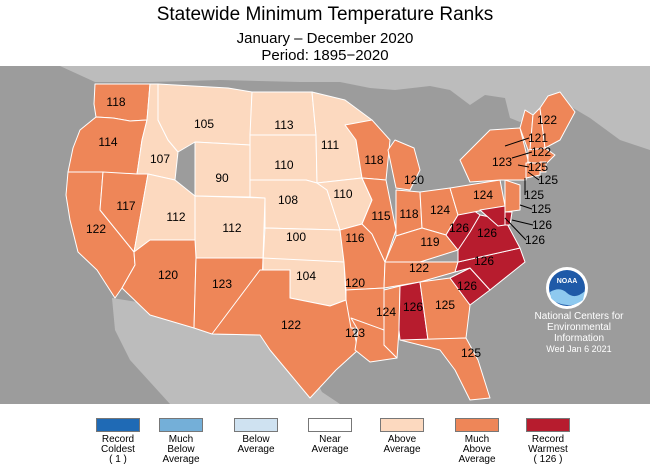 This screenshot has width=650, height=475. I want to click on rank-label-ca: 122, so click(96, 229).